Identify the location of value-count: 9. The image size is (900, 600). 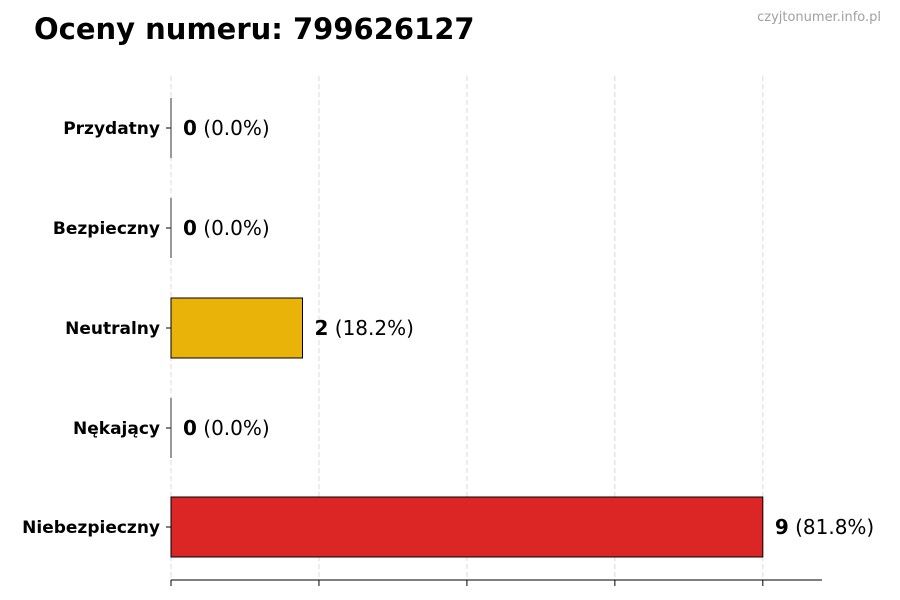
(782, 527).